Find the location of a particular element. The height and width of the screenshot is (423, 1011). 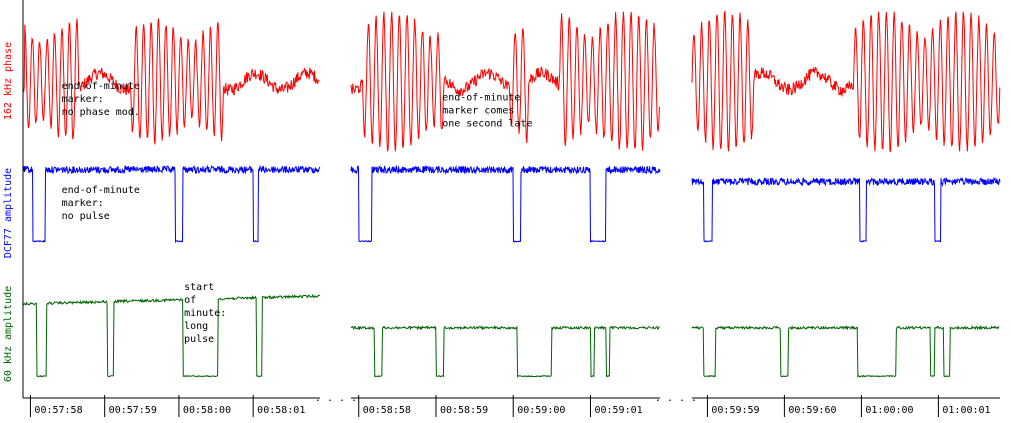

row-label-dcf77: DCF77 amplitude is located at coordinates (8, 213).